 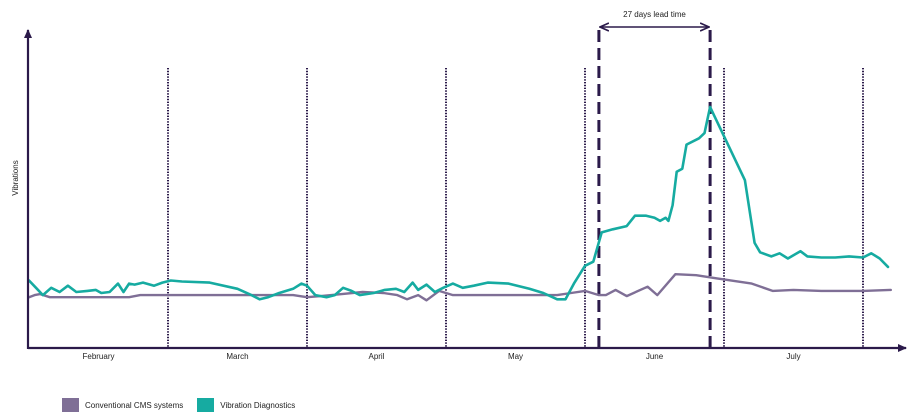 I want to click on x-tick-label: May, so click(x=515, y=356).